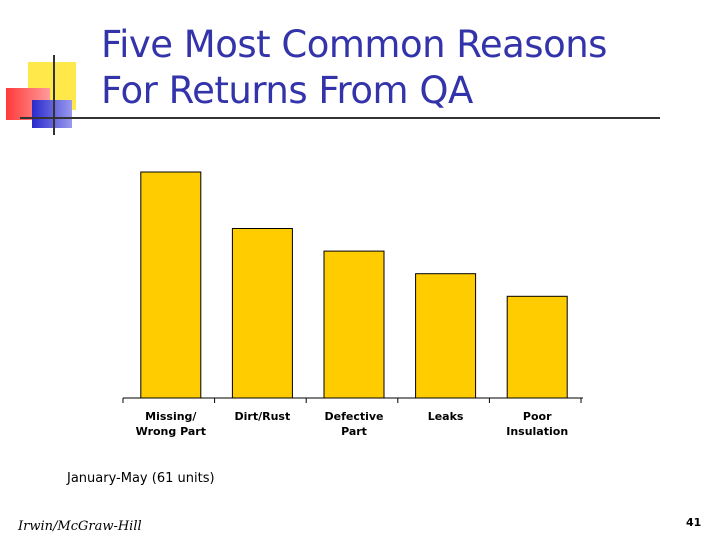 The width and height of the screenshot is (720, 540). Describe the element at coordinates (52, 114) in the screenshot. I see `blue-square` at that location.